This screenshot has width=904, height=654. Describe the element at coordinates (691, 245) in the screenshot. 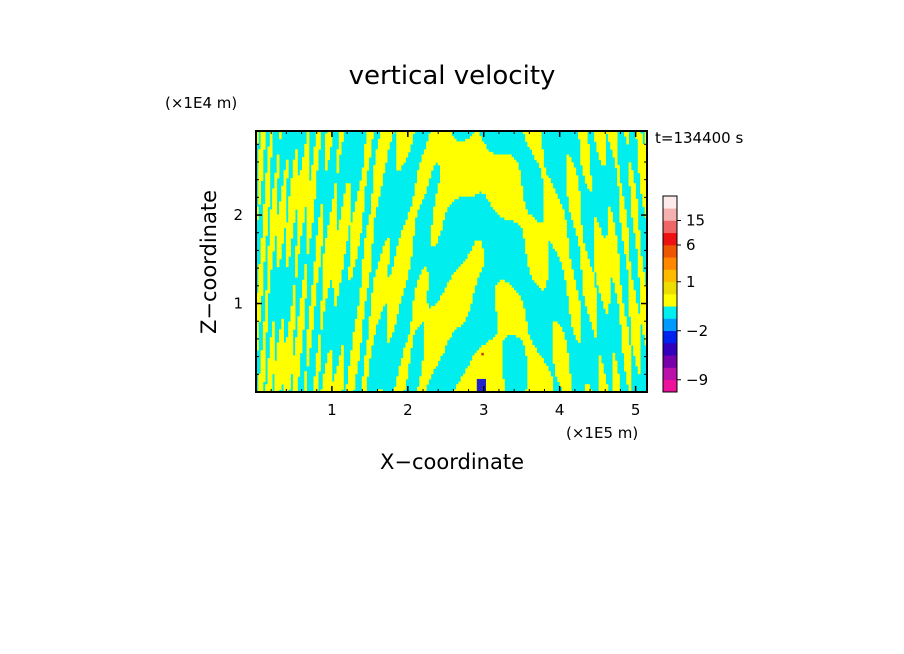

I see `colorbar-label: 6` at that location.